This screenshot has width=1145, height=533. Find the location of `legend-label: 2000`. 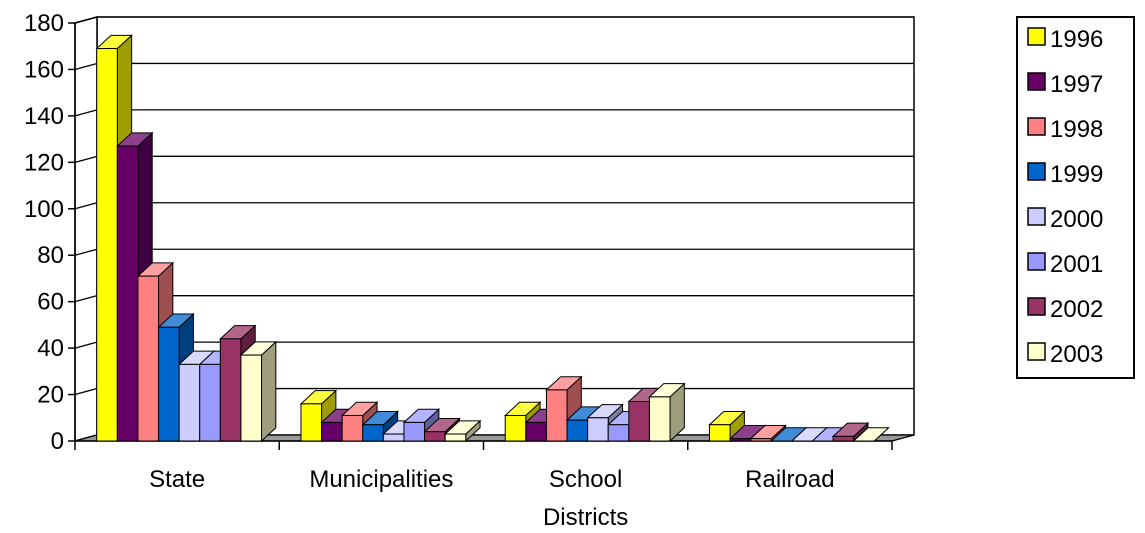

legend-label: 2000 is located at coordinates (1076, 219).